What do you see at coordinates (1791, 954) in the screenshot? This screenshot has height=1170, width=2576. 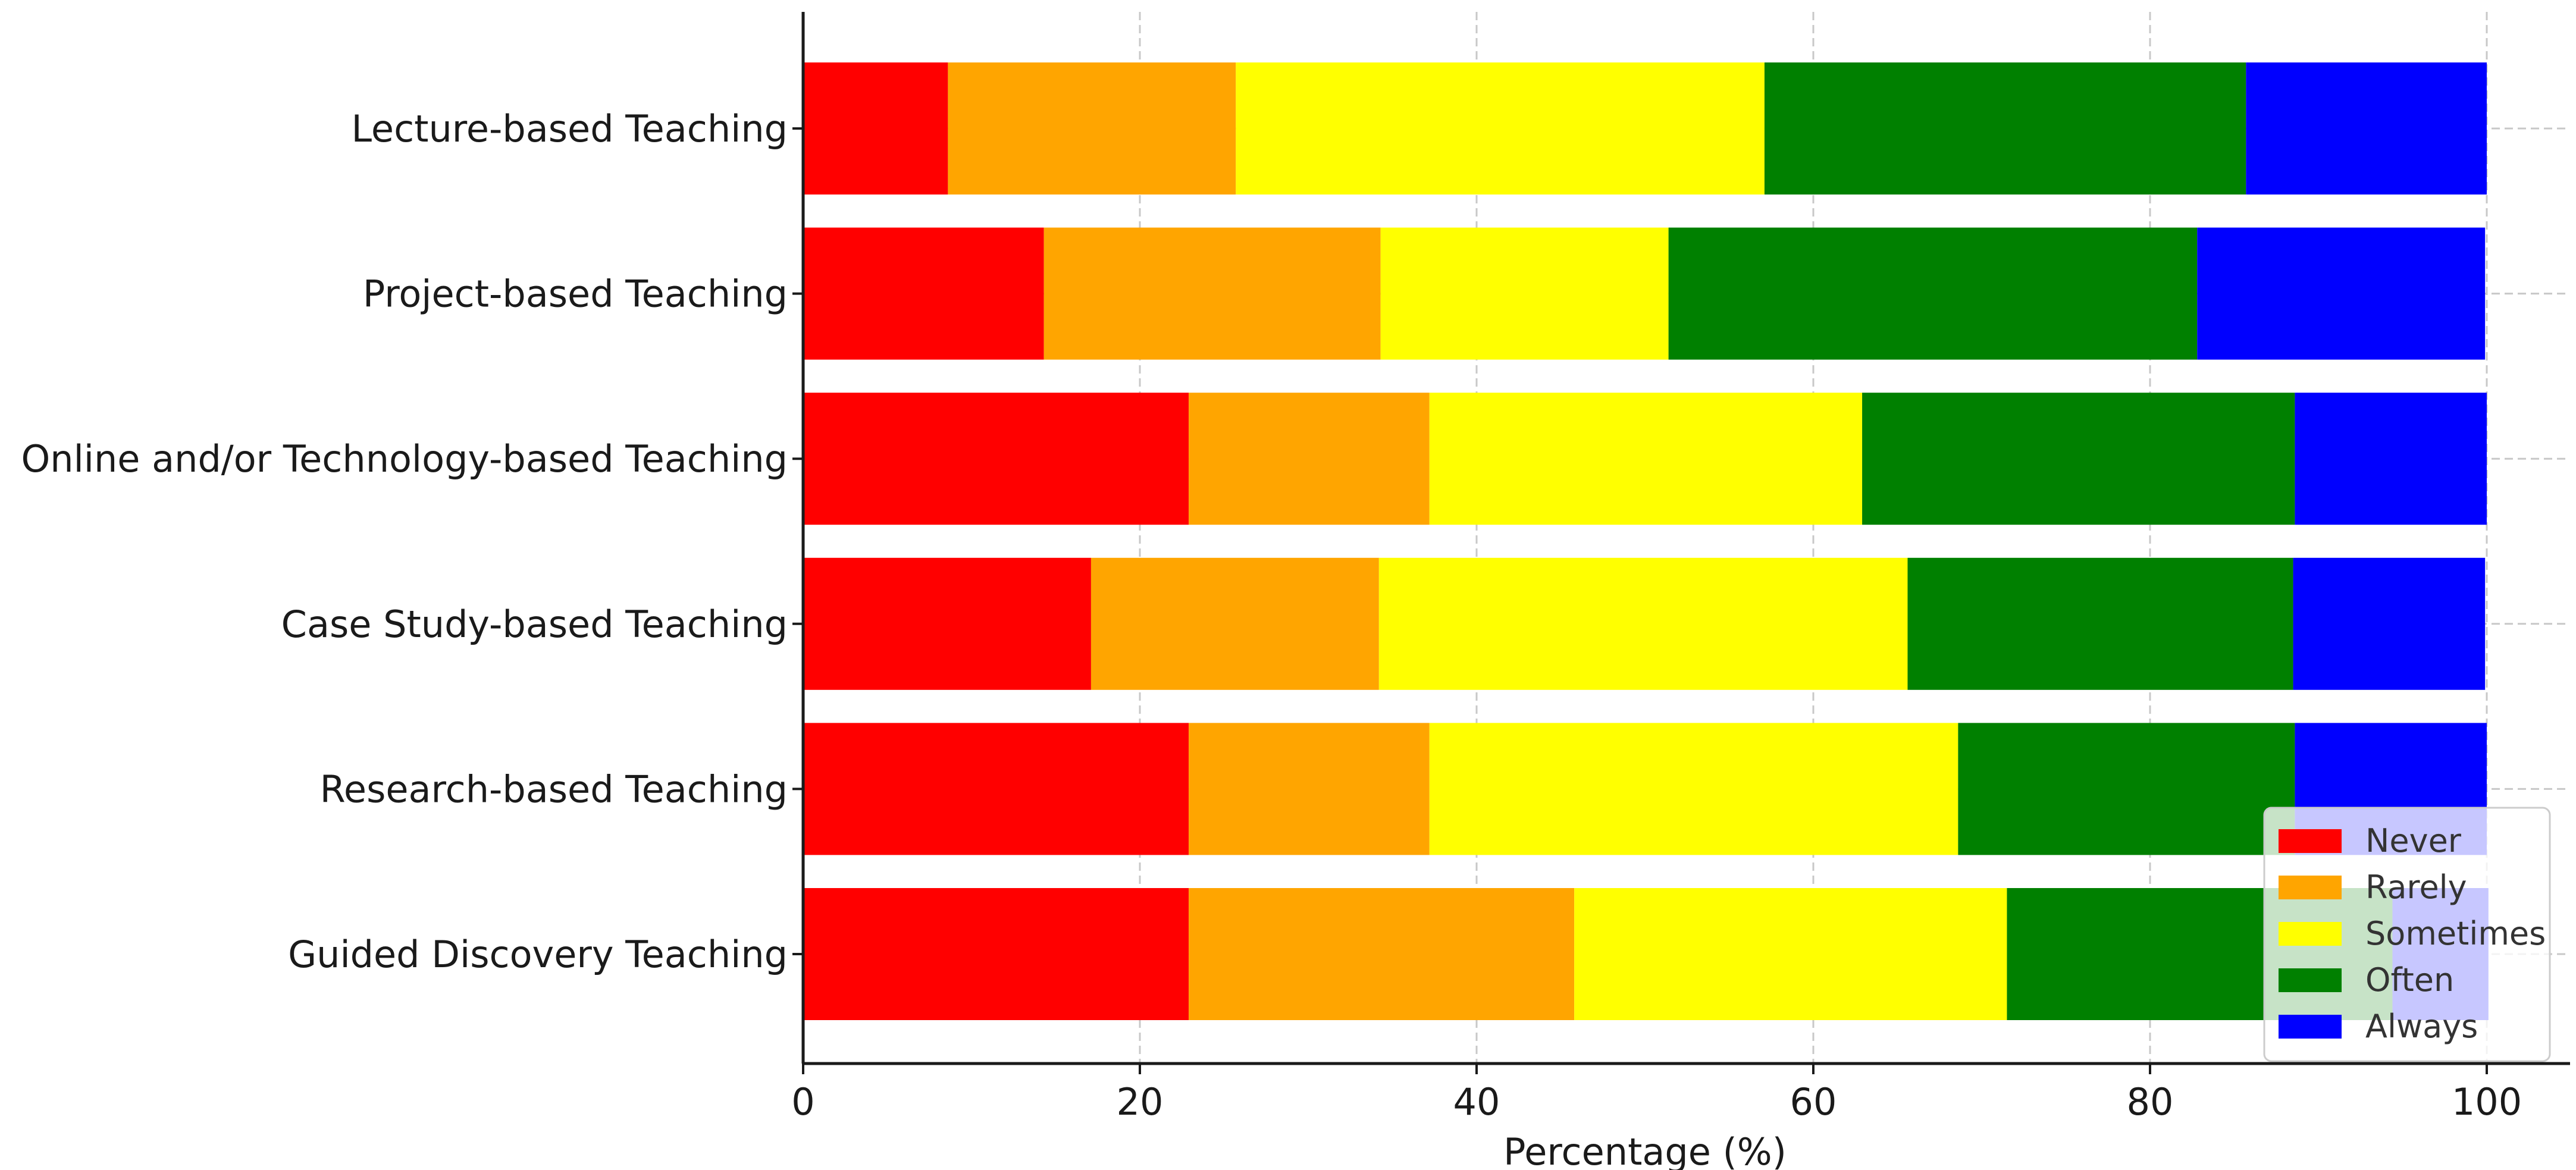 I see `bar-guided-discovery-teaching-sometimes` at bounding box center [1791, 954].